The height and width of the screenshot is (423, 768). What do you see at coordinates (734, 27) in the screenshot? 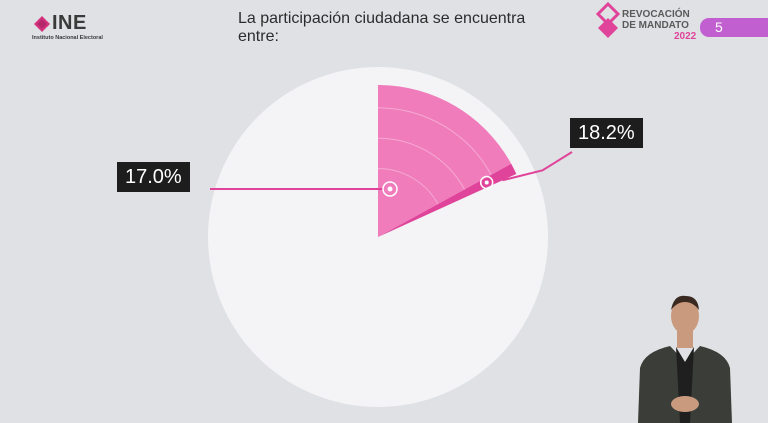
I see `page-number-badge: 5` at bounding box center [734, 27].